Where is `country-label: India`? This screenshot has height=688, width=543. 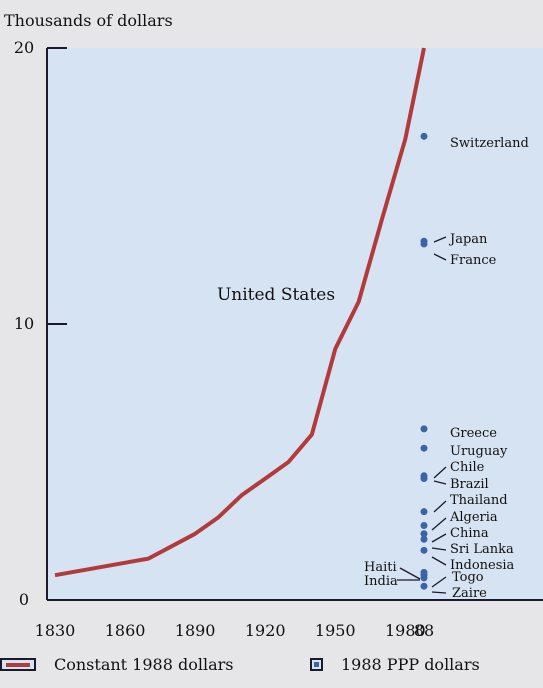 country-label: India is located at coordinates (381, 581).